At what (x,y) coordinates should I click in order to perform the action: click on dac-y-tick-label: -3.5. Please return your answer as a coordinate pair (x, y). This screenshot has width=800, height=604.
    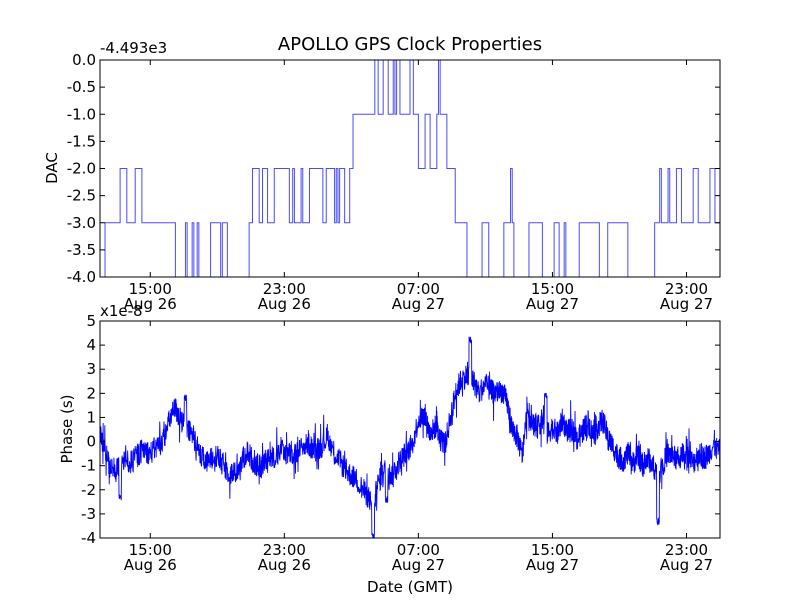
    Looking at the image, I should click on (81, 250).